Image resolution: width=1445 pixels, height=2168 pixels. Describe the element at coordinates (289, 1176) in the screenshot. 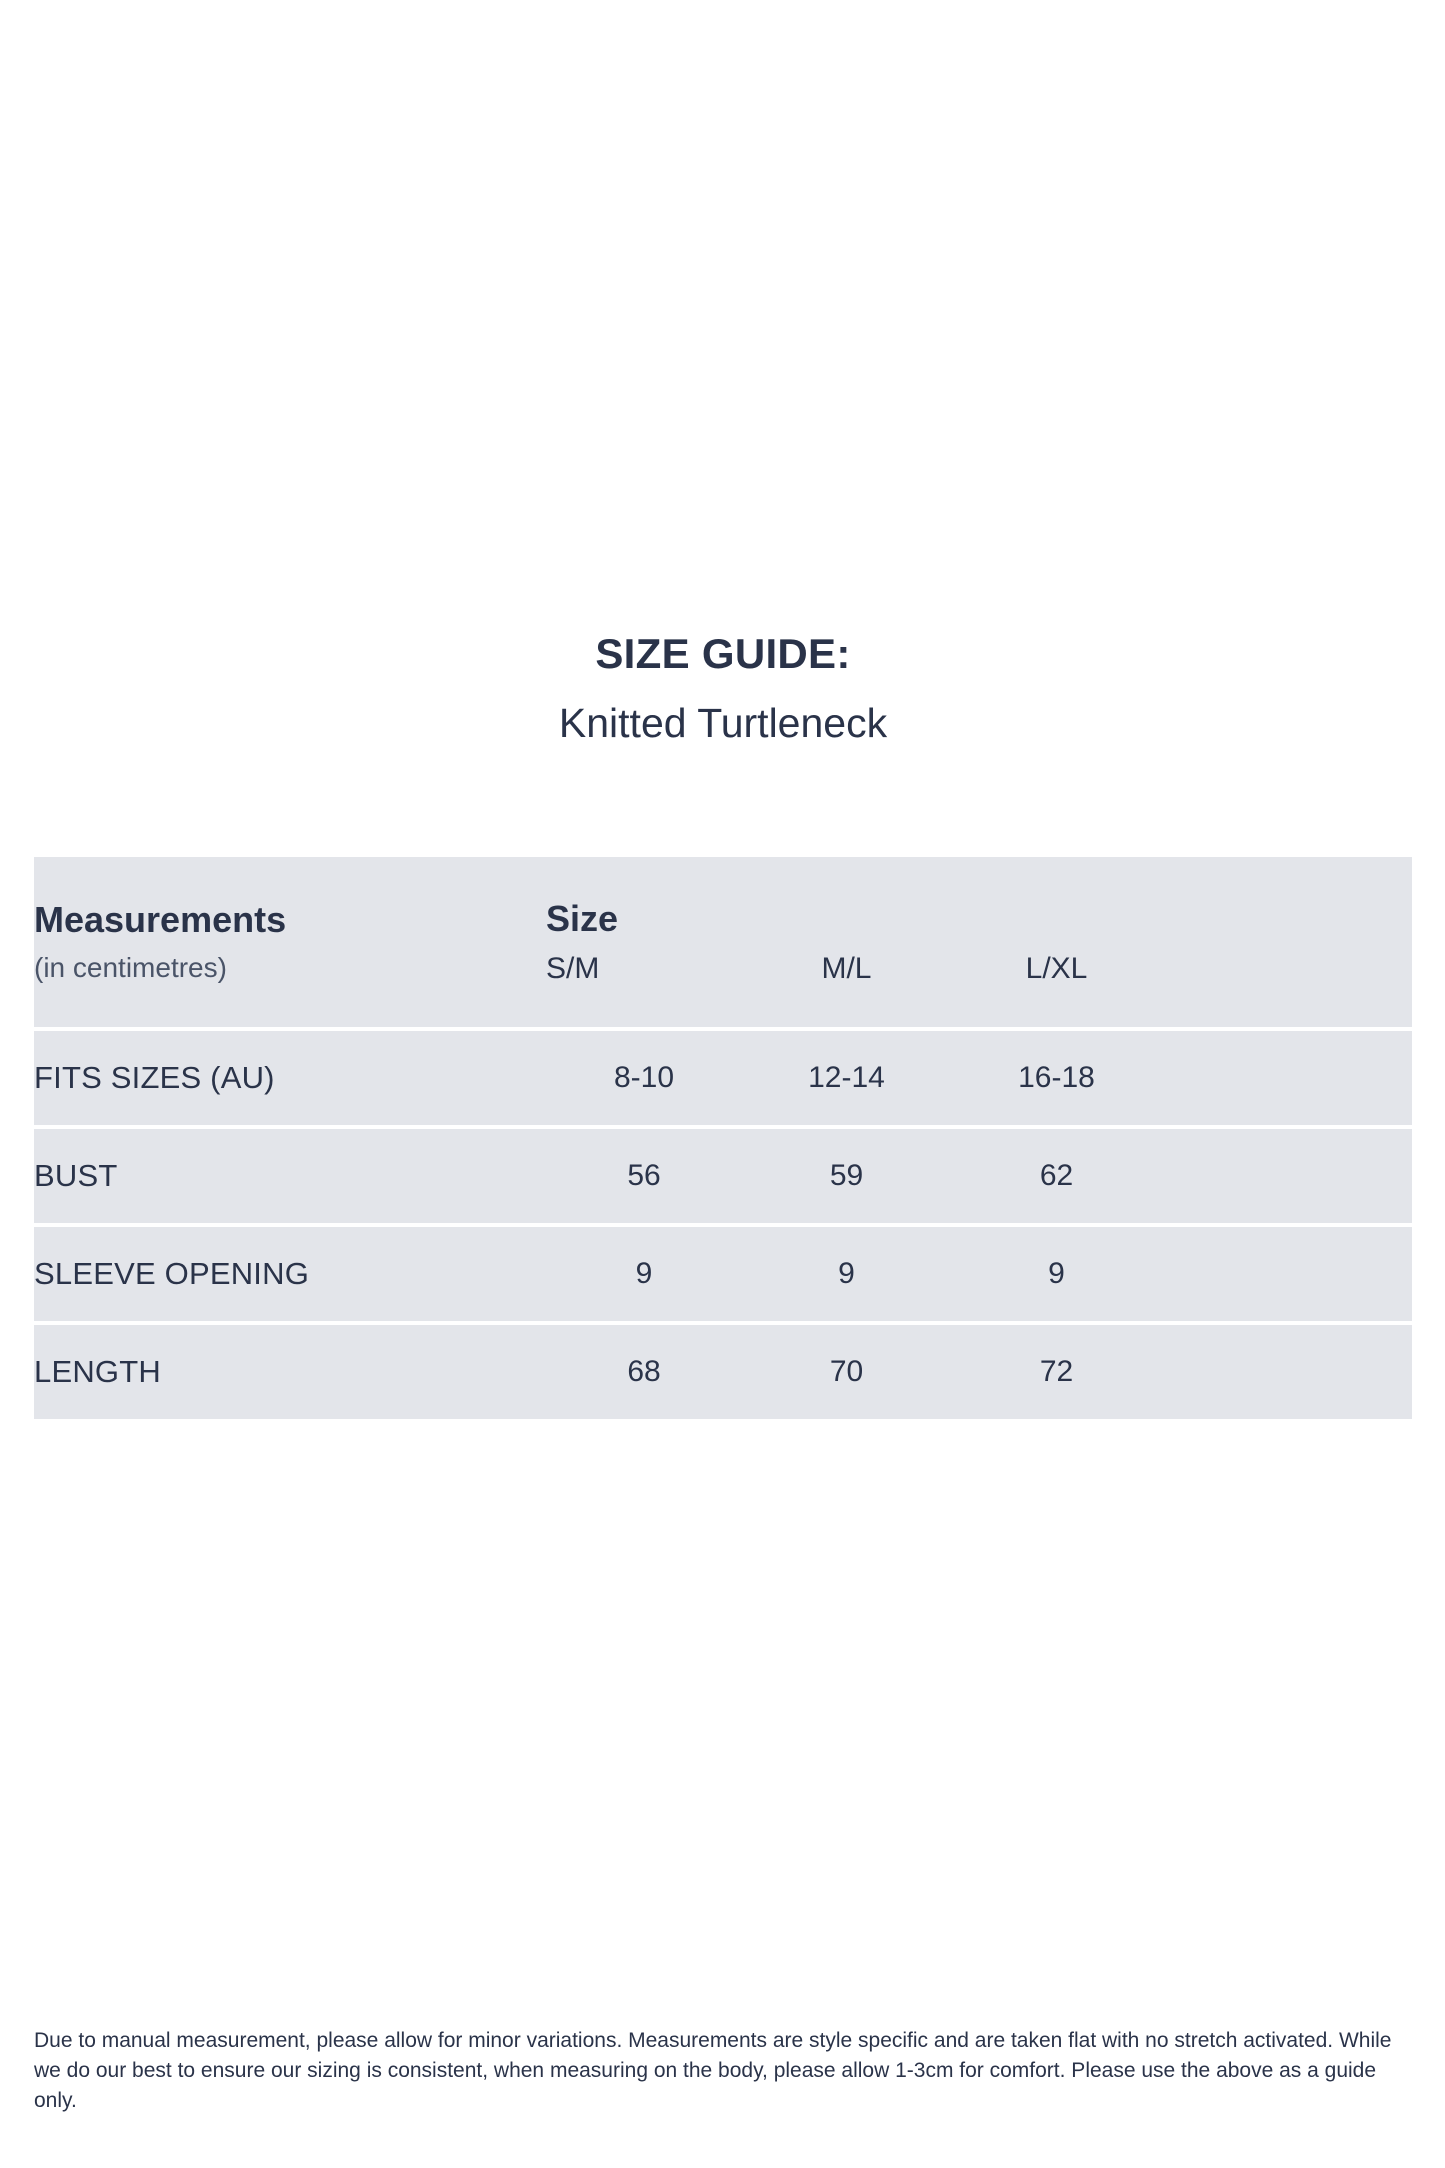

I see `row-label-cell: BUST` at that location.